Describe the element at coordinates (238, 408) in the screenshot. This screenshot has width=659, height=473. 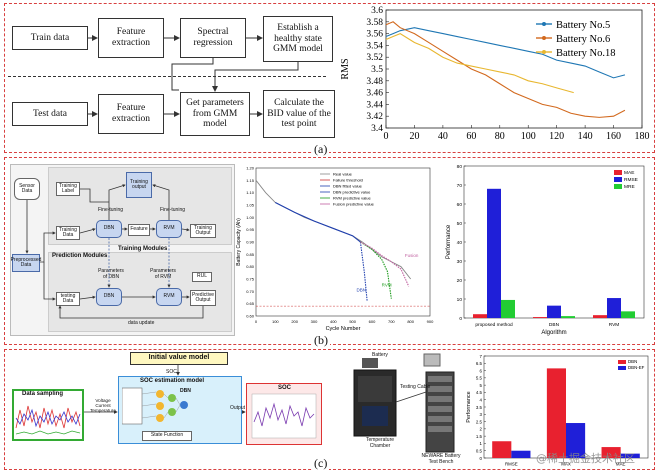
I see `output-label: Output` at that location.